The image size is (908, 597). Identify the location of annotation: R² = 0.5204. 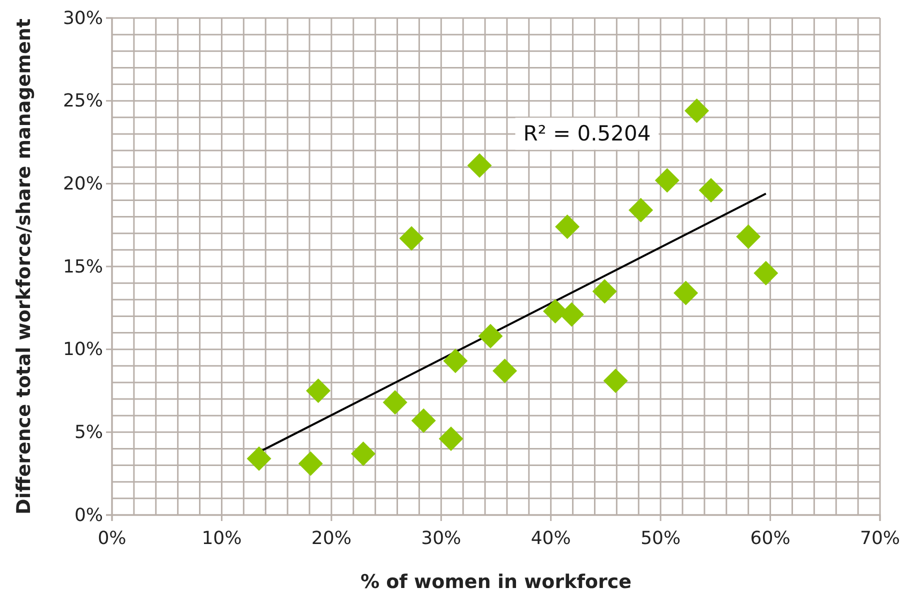
(587, 134).